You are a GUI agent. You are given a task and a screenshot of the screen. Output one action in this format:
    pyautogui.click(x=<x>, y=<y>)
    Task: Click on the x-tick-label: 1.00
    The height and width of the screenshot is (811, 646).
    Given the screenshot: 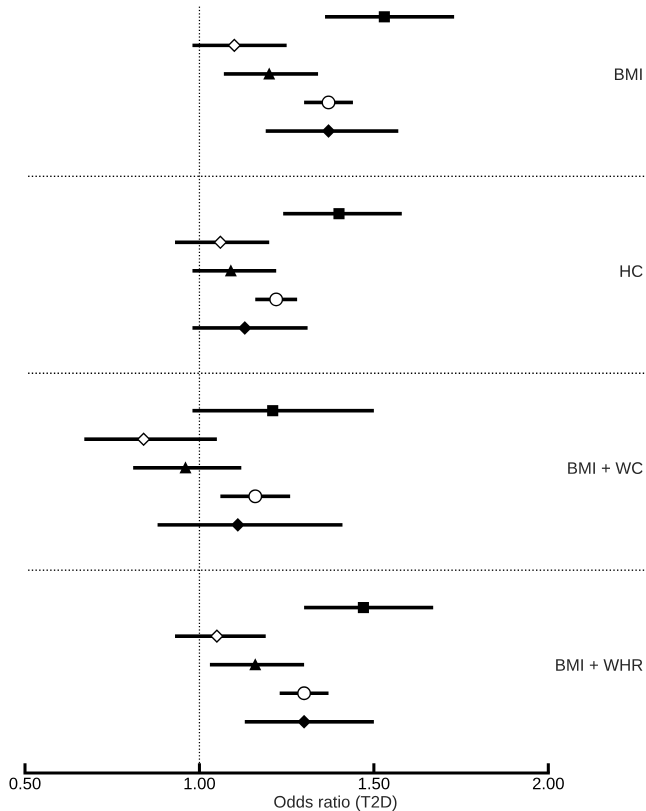 What is the action you would take?
    pyautogui.click(x=200, y=784)
    